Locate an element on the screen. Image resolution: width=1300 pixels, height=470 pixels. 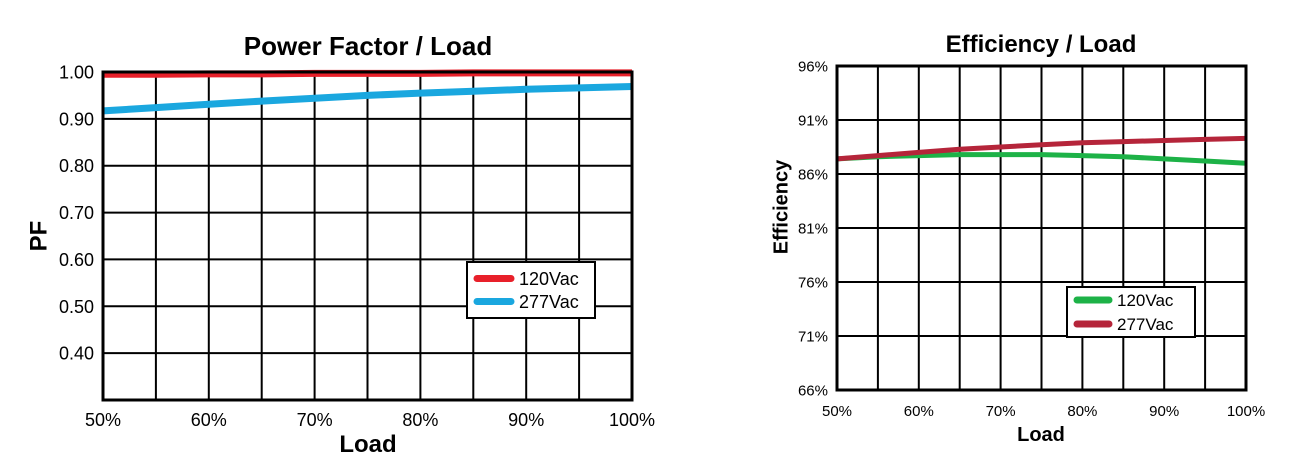
chart-title: Efficiency / Load is located at coordinates (1041, 44).